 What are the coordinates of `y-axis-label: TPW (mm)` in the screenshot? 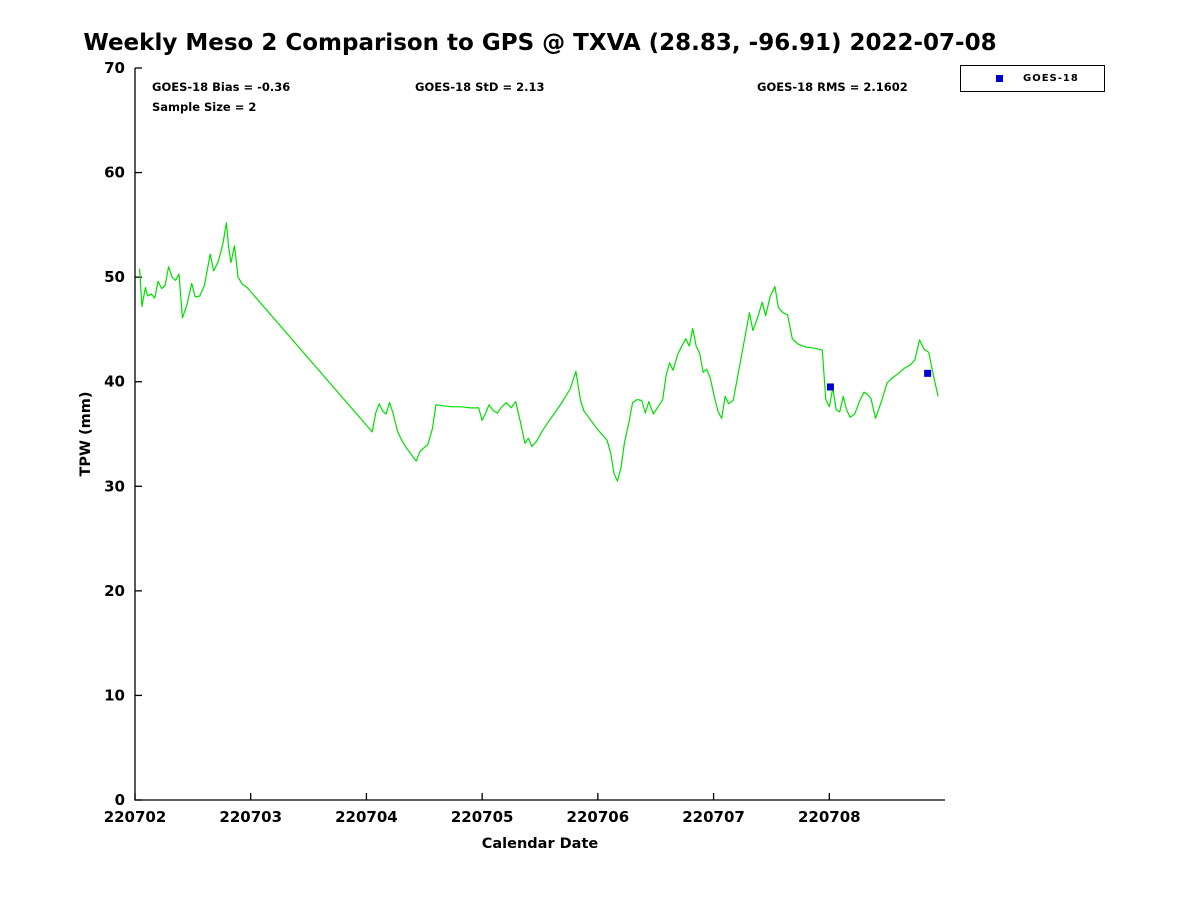 It's located at (86, 433).